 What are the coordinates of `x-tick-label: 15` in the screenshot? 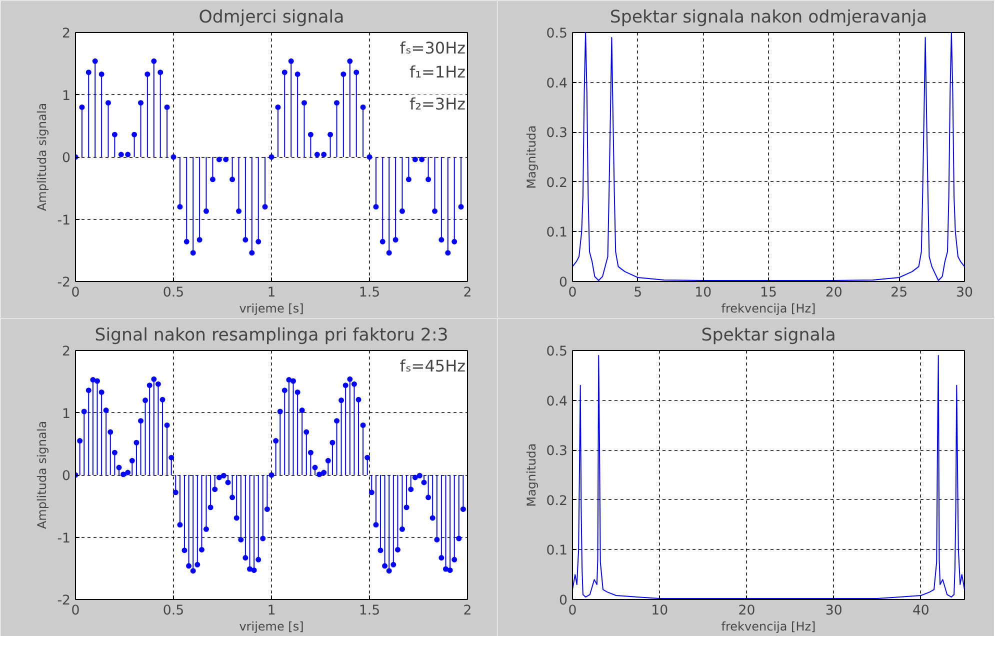 It's located at (768, 293).